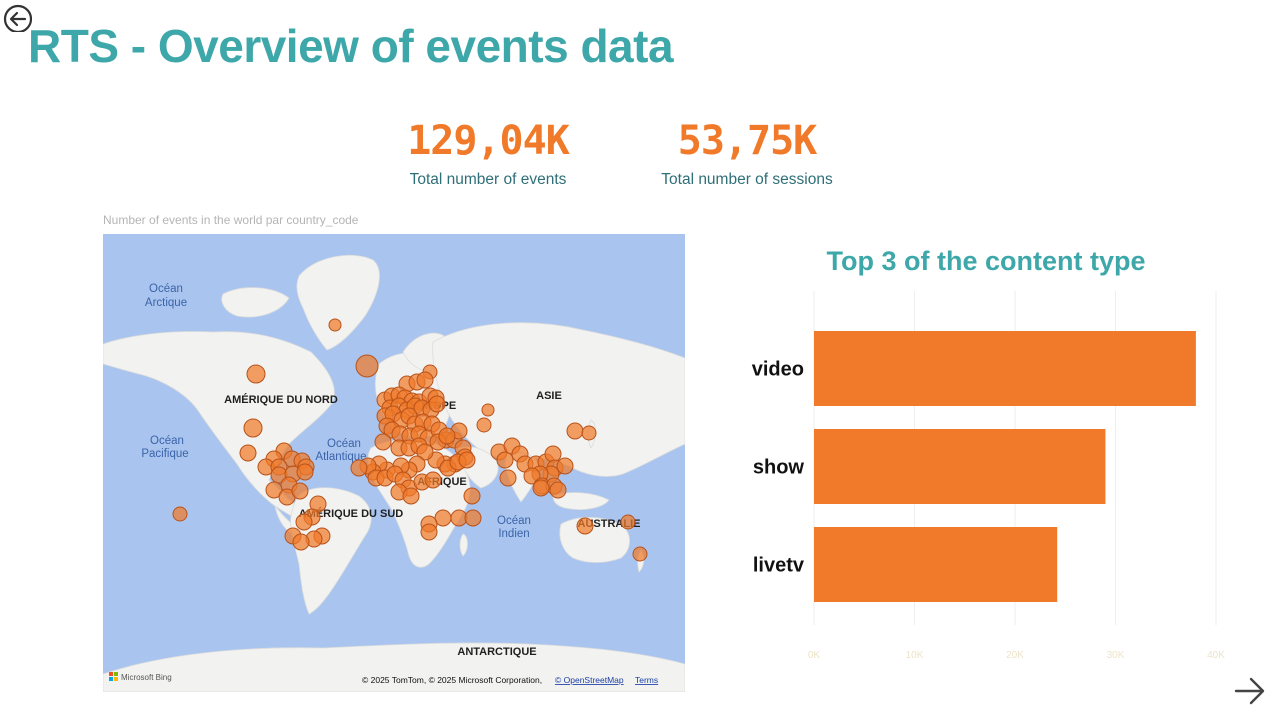 The width and height of the screenshot is (1277, 710). What do you see at coordinates (779, 566) in the screenshot?
I see `y-category-label-livetv: livetv` at bounding box center [779, 566].